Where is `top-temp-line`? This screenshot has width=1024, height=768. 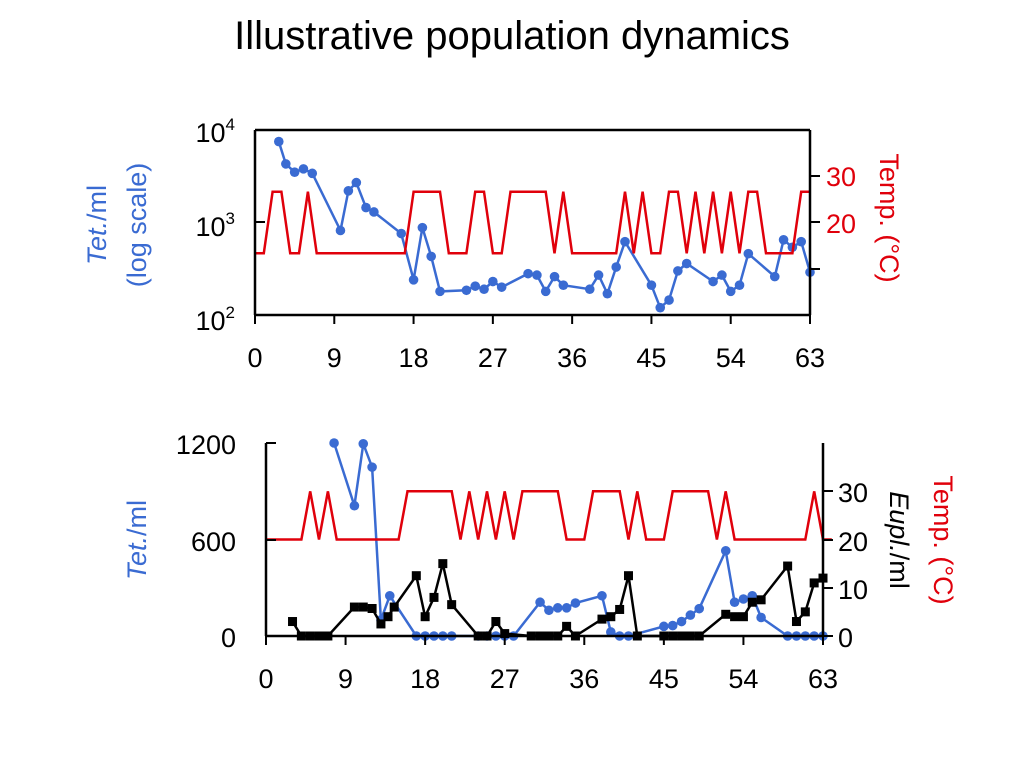
top-temp-line is located at coordinates (532, 222).